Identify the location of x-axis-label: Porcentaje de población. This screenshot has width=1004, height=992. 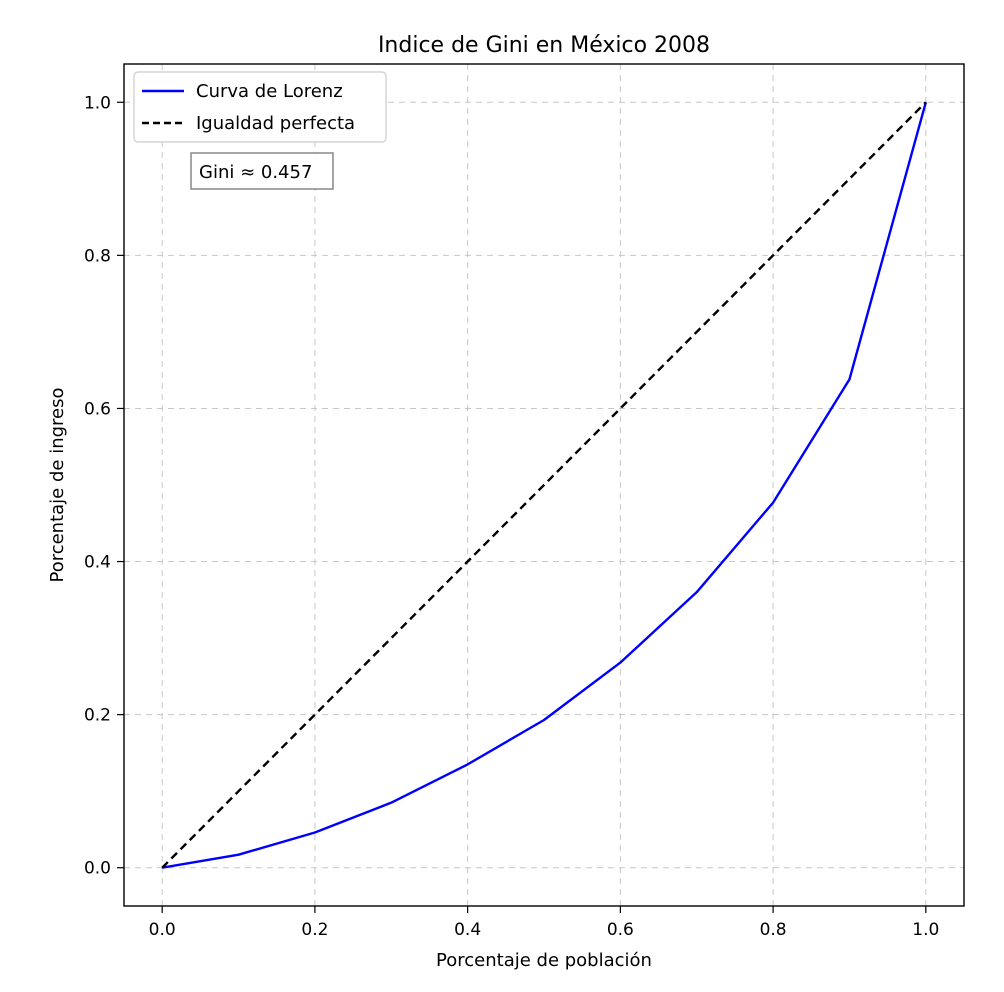
(544, 960).